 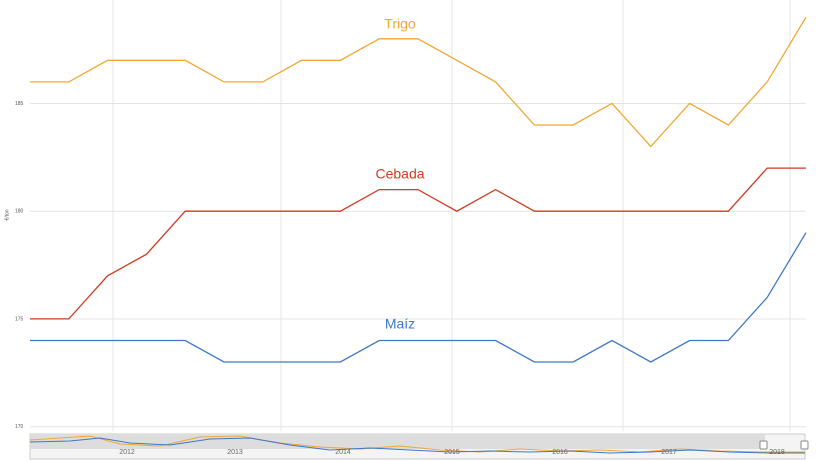 What do you see at coordinates (127, 452) in the screenshot?
I see `navigator-label: 2012` at bounding box center [127, 452].